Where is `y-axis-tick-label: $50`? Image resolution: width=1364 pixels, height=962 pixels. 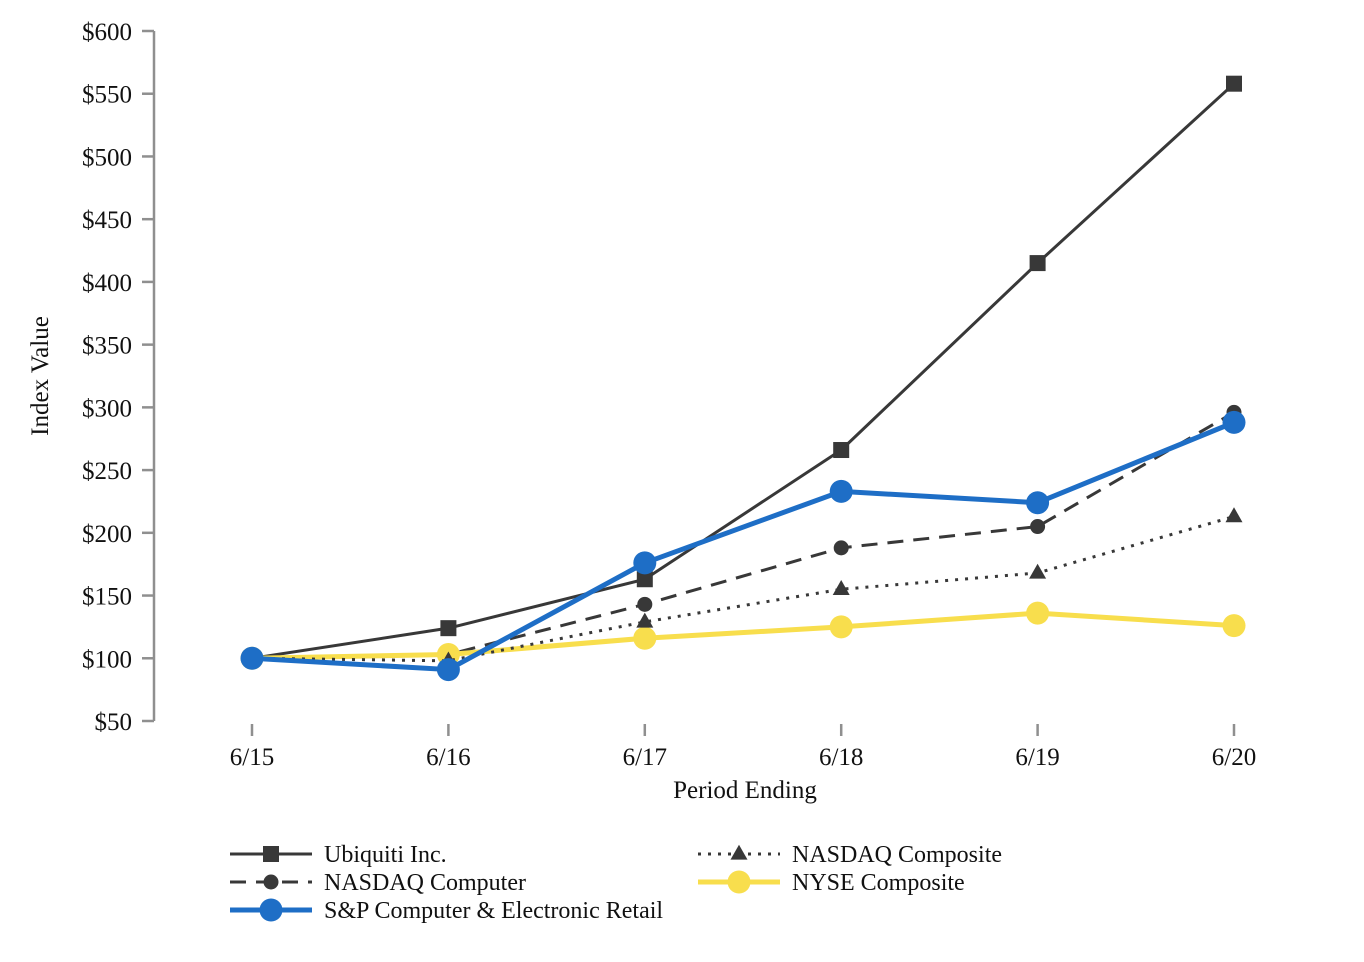 y-axis-tick-label: $50 is located at coordinates (114, 722).